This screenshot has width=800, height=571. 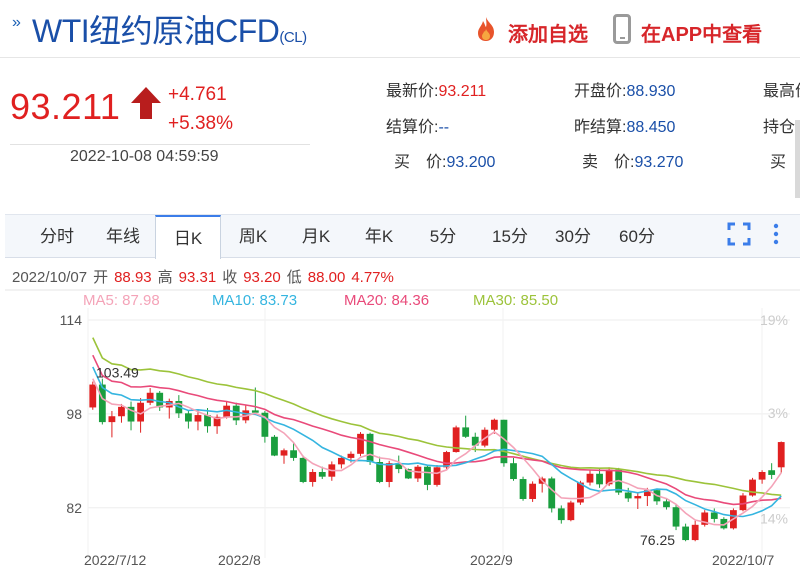 What do you see at coordinates (651, 91) in the screenshot?
I see `field-value: 88.930` at bounding box center [651, 91].